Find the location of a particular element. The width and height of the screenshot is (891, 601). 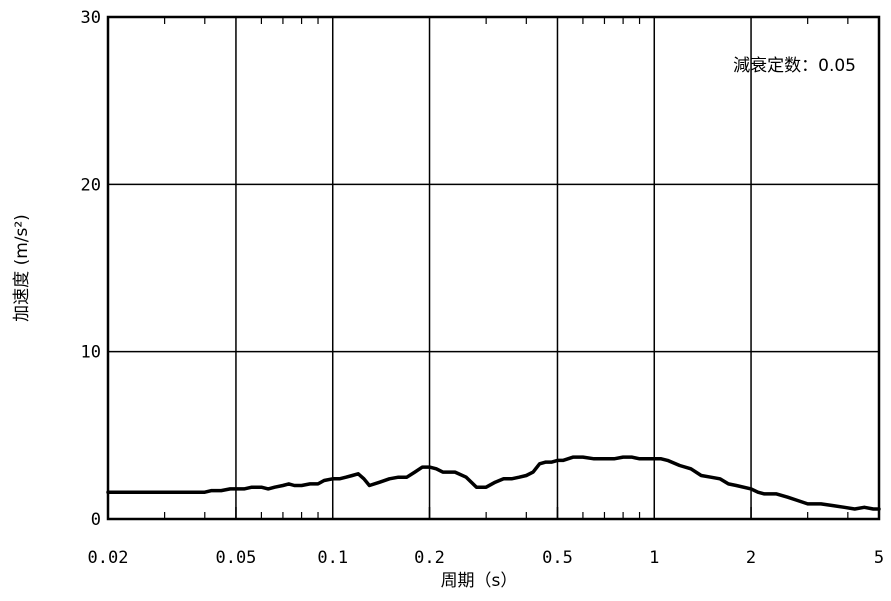

y-tick-label: 20 is located at coordinates (91, 185).